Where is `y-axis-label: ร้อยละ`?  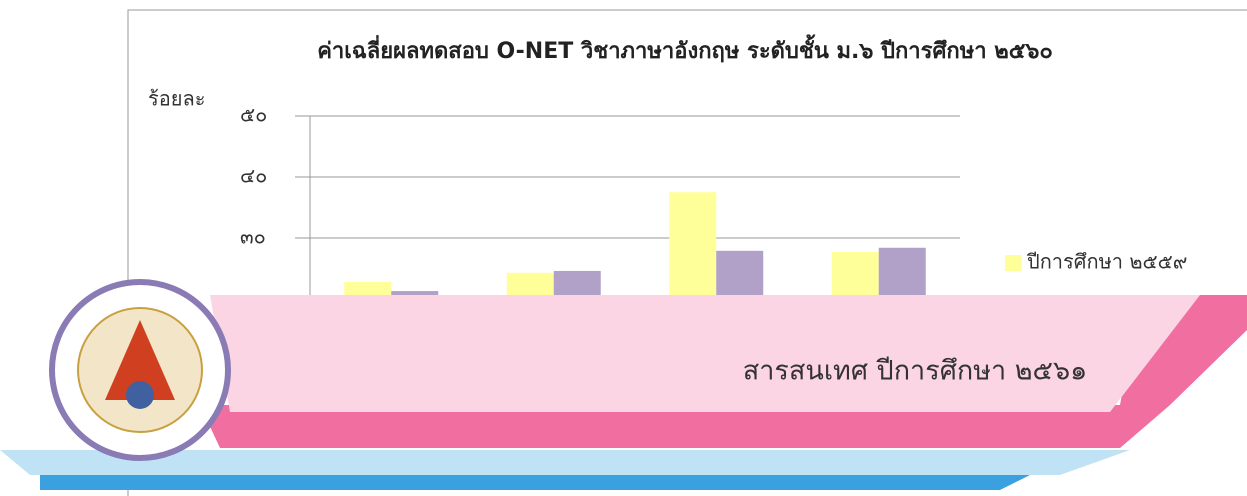 y-axis-label: ร้อยละ is located at coordinates (176, 99).